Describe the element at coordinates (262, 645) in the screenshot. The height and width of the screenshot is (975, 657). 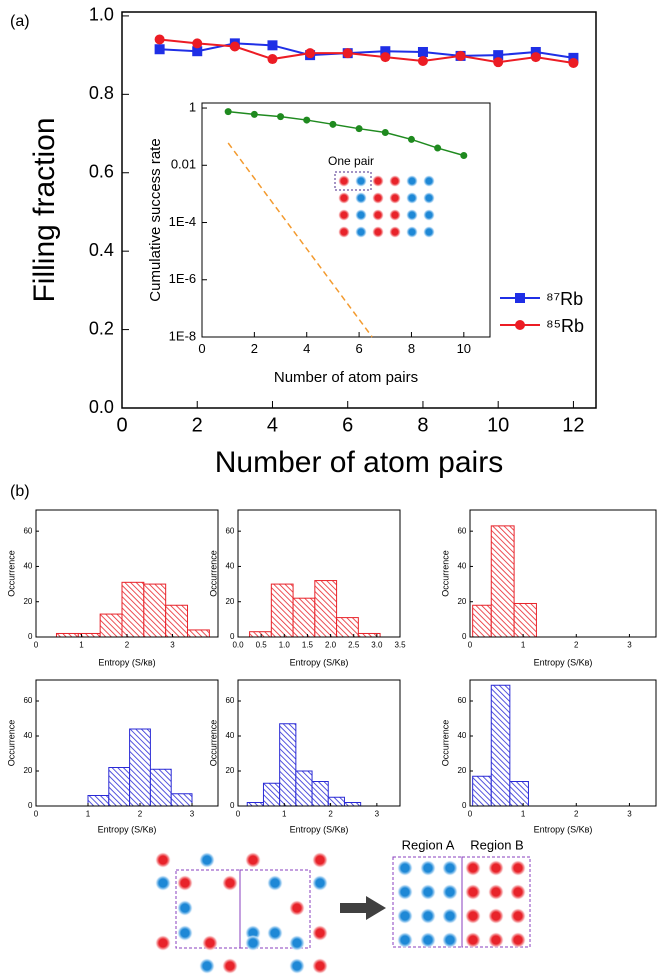
I see `x-tick-label: 0.5` at that location.